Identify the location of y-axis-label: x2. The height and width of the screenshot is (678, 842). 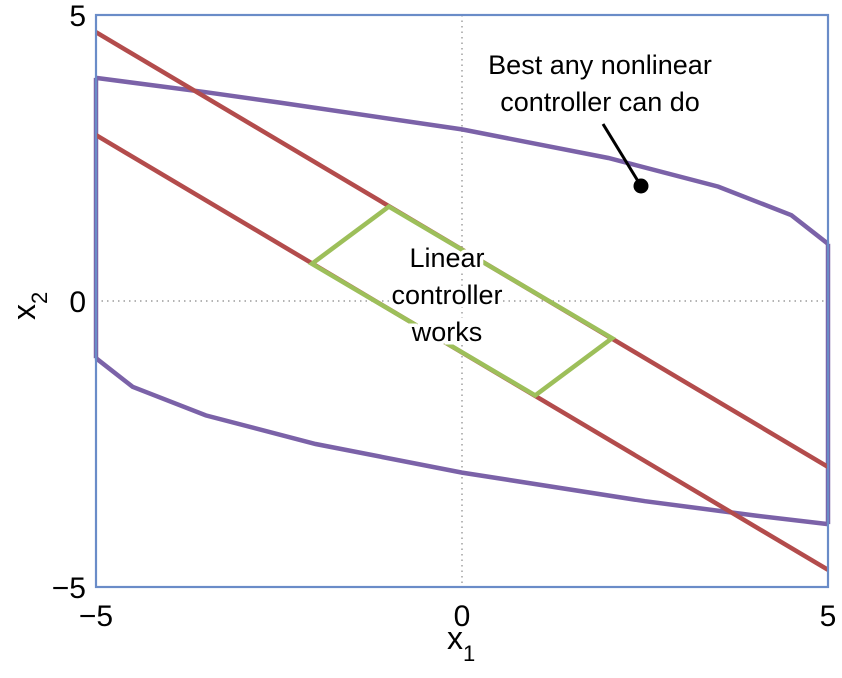
(29, 306).